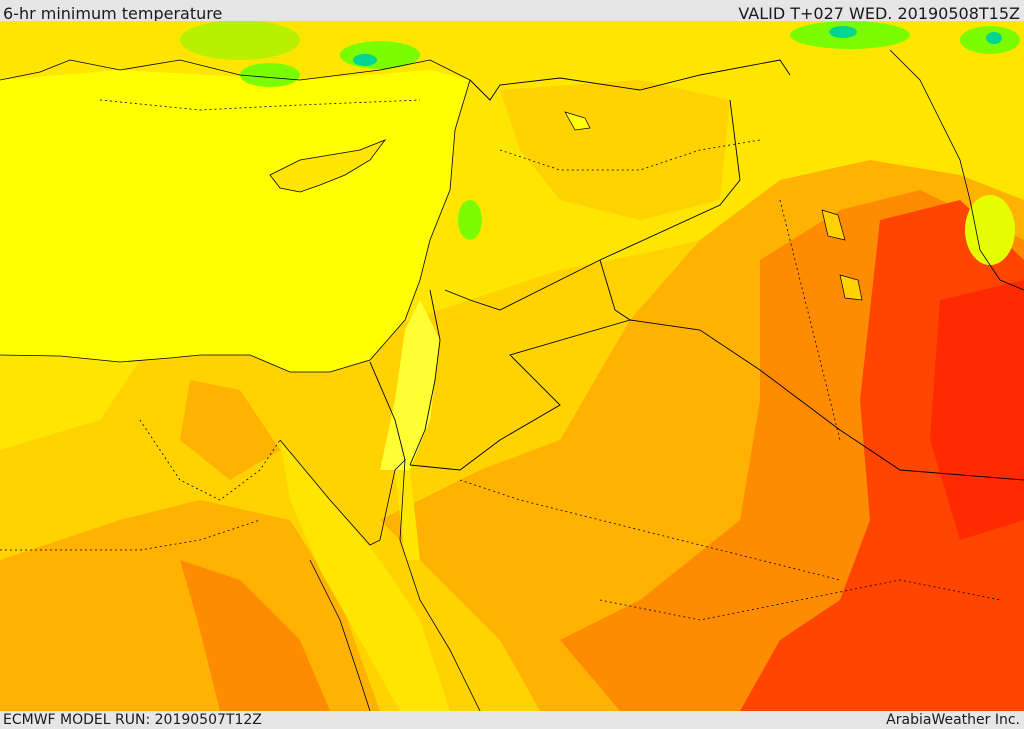 This screenshot has width=1024, height=729. Describe the element at coordinates (851, 287) in the screenshot. I see `lake-habbaniyah` at that location.